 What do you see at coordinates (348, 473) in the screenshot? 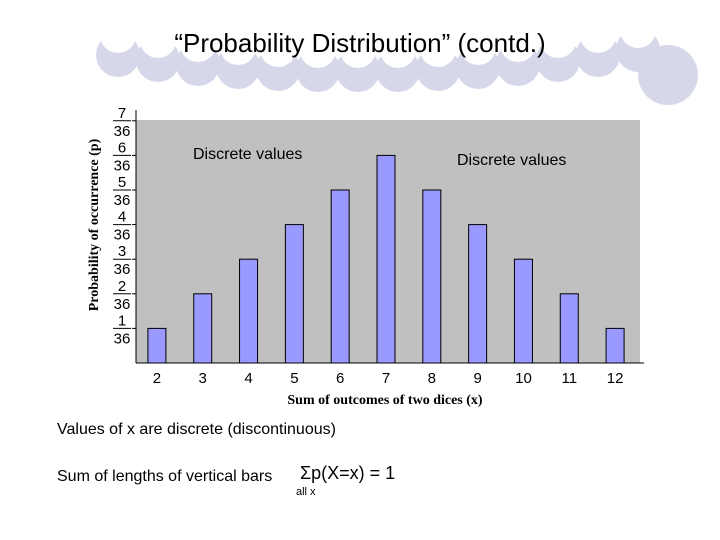
I see `sigma-formula: Σp(X=x) = 1` at bounding box center [348, 473].